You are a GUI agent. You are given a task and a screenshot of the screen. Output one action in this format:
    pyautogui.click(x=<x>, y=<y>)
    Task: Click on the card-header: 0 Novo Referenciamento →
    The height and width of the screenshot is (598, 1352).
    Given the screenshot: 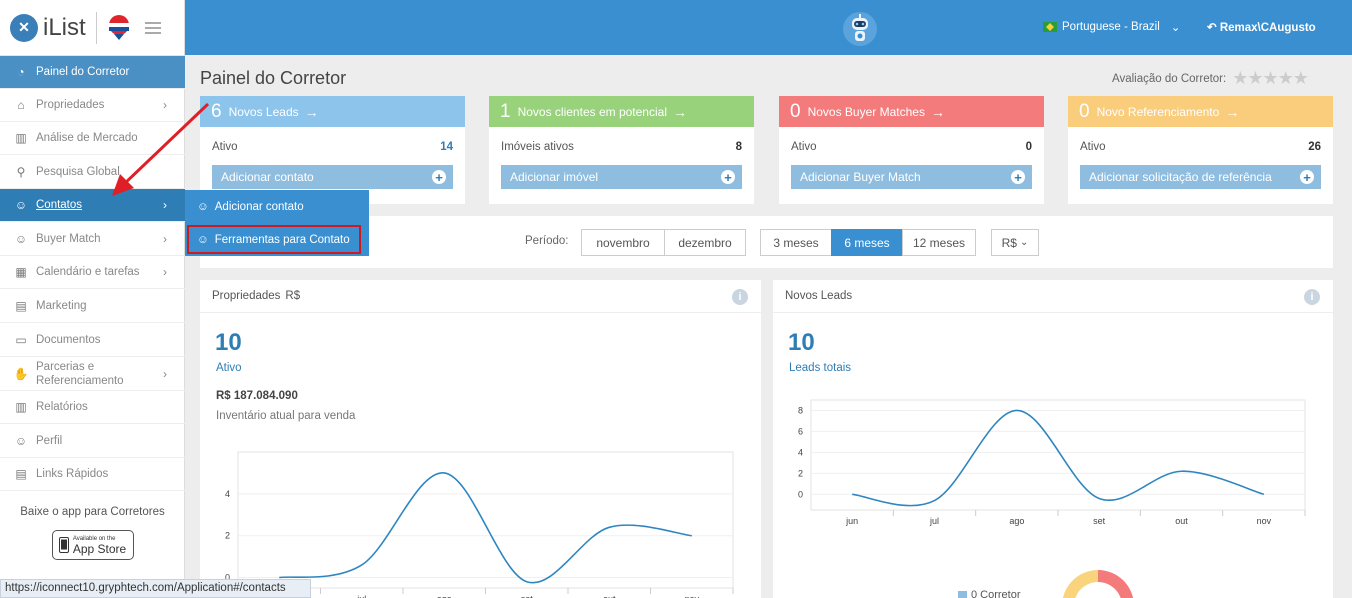 What is the action you would take?
    pyautogui.click(x=1200, y=111)
    